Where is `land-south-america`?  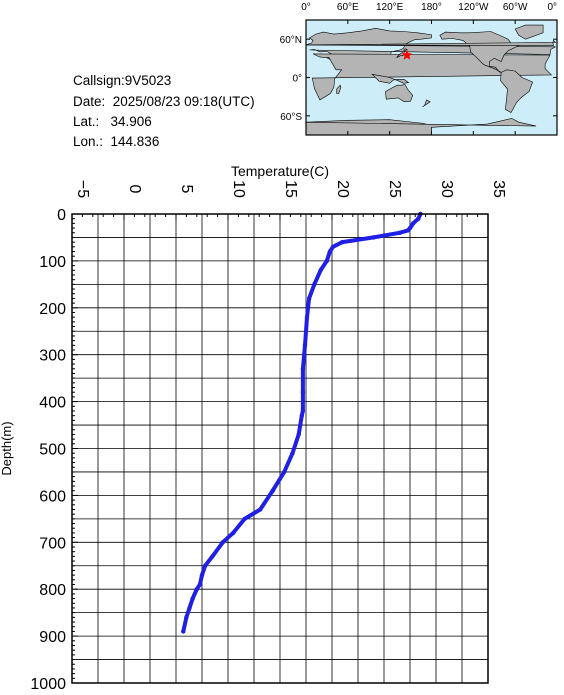
land-south-america is located at coordinates (516, 91).